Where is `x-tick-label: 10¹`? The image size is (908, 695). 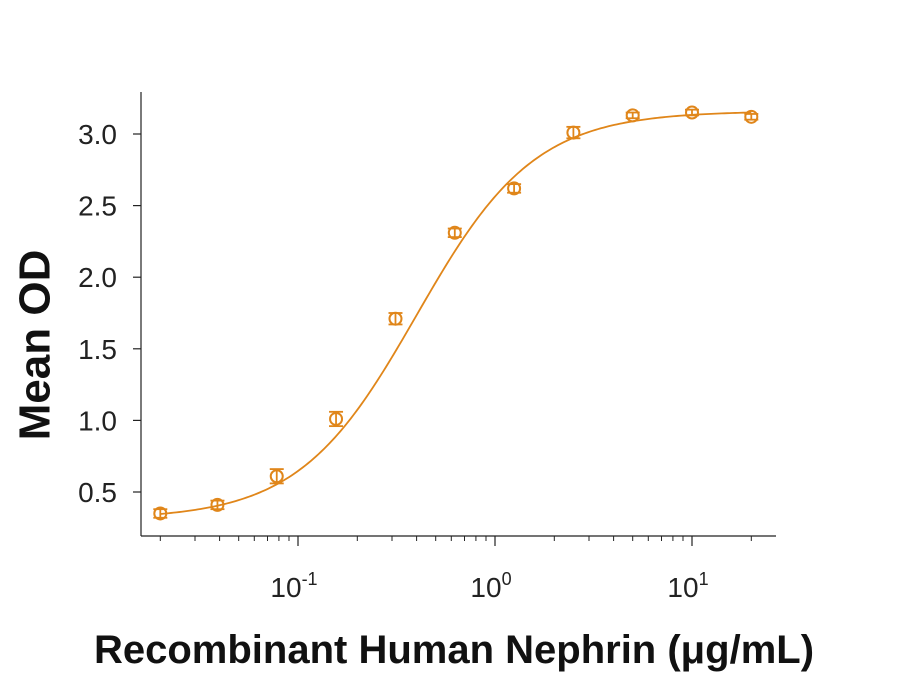
x-tick-label: 10¹ is located at coordinates (687, 586).